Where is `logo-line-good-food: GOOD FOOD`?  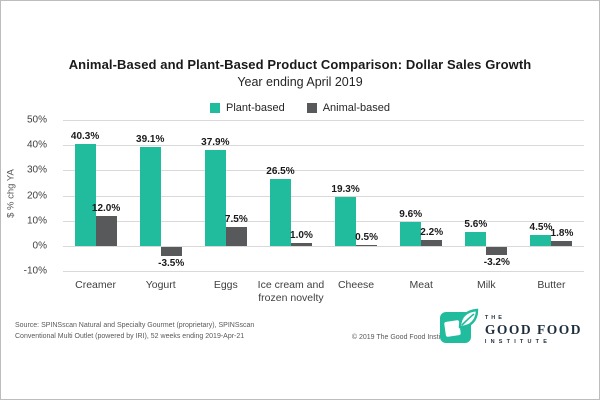 logo-line-good-food: GOOD FOOD is located at coordinates (533, 329).